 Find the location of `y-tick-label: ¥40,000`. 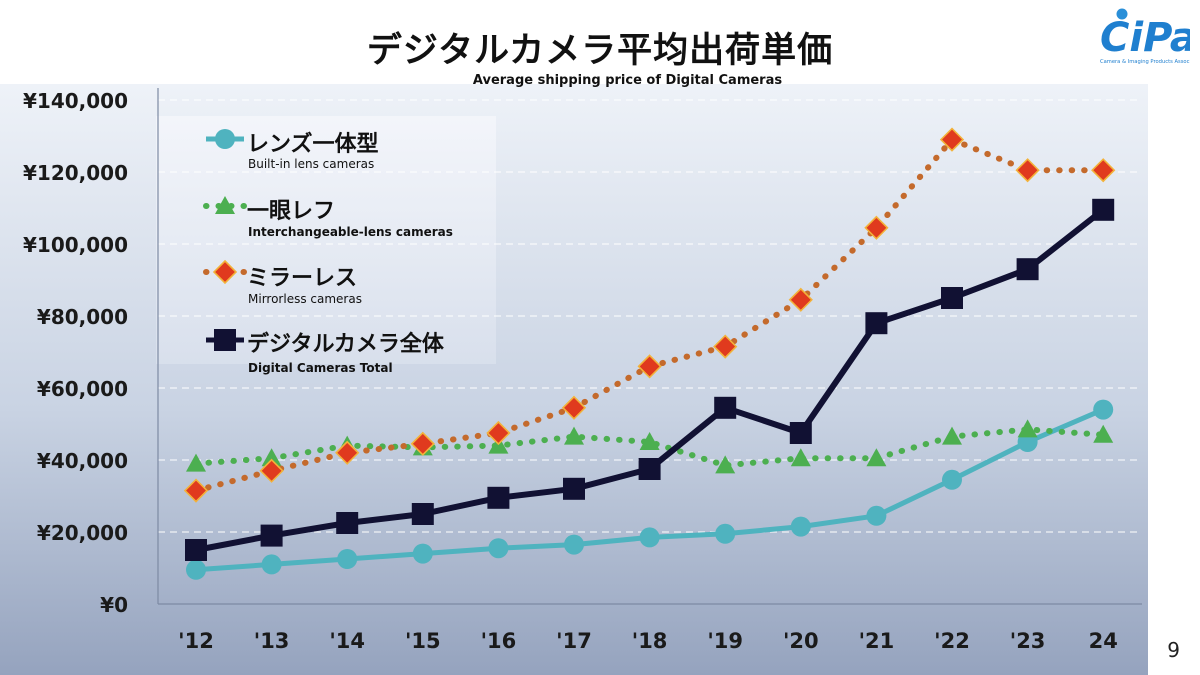

y-tick-label: ¥40,000 is located at coordinates (82, 461).